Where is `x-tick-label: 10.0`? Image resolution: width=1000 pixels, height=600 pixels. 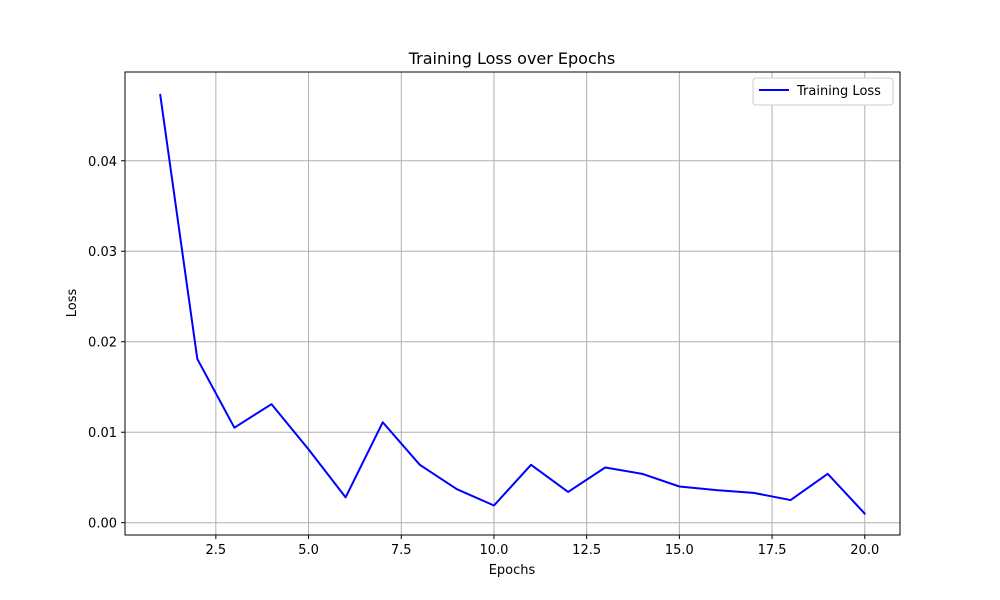 x-tick-label: 10.0 is located at coordinates (493, 550).